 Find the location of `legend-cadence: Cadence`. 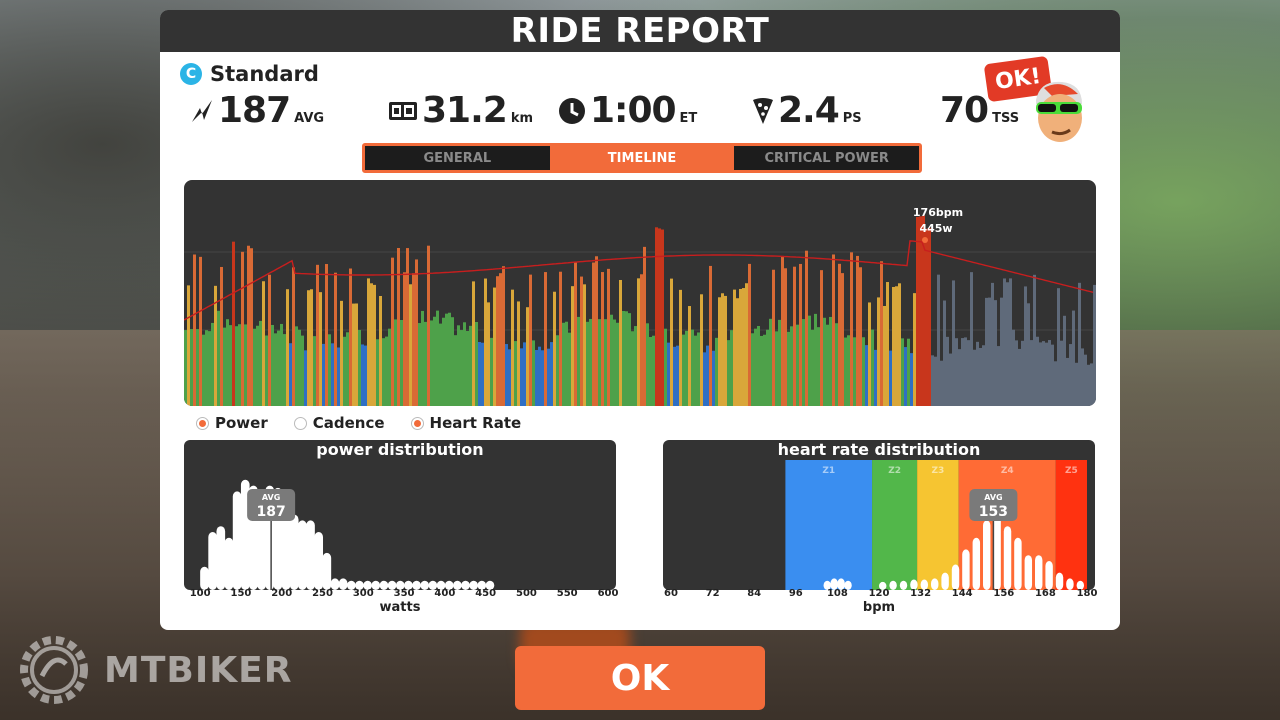

legend-cadence: Cadence is located at coordinates (339, 423).